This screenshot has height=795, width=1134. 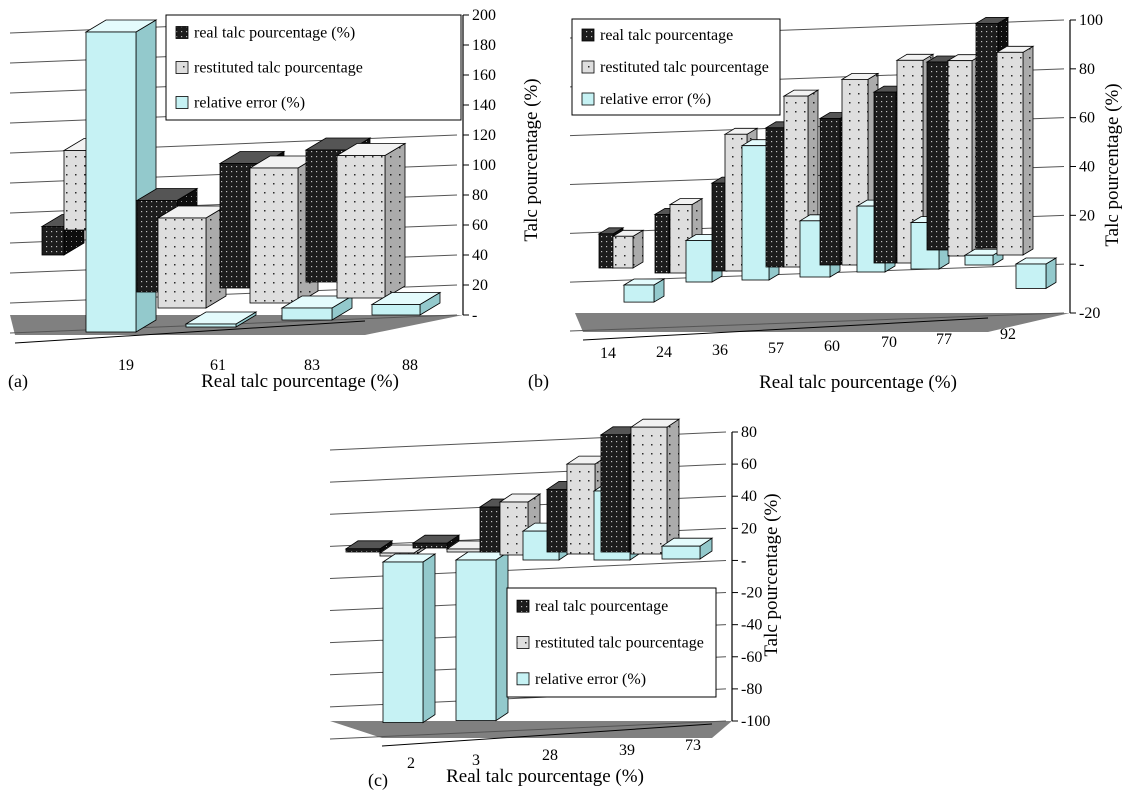 I want to click on y-tick-label: -20, so click(x=751, y=593).